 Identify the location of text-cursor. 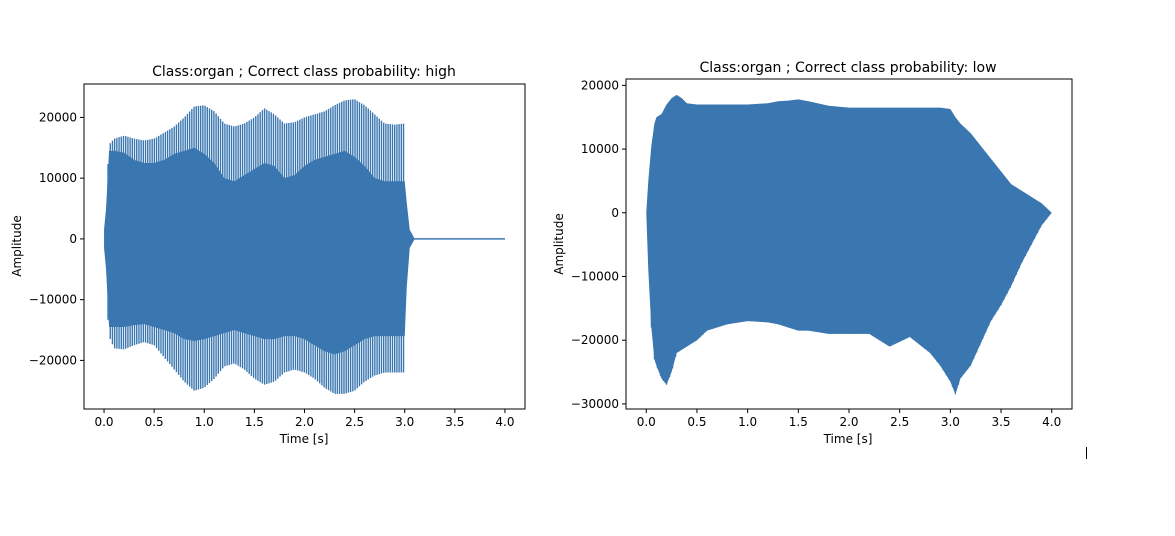
(1086, 453).